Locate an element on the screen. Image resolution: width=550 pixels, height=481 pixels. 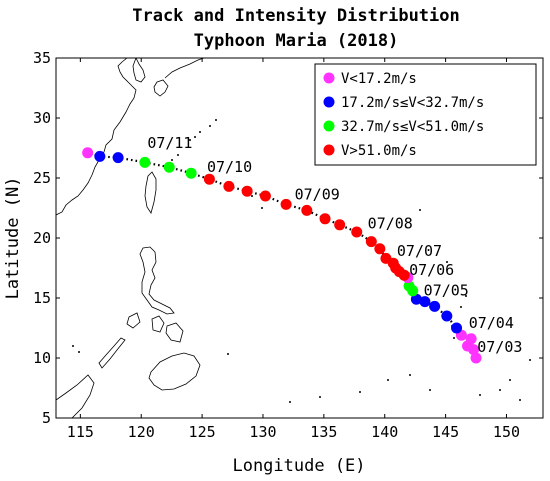
y-axis-label: Latitude (N) is located at coordinates (13, 238).